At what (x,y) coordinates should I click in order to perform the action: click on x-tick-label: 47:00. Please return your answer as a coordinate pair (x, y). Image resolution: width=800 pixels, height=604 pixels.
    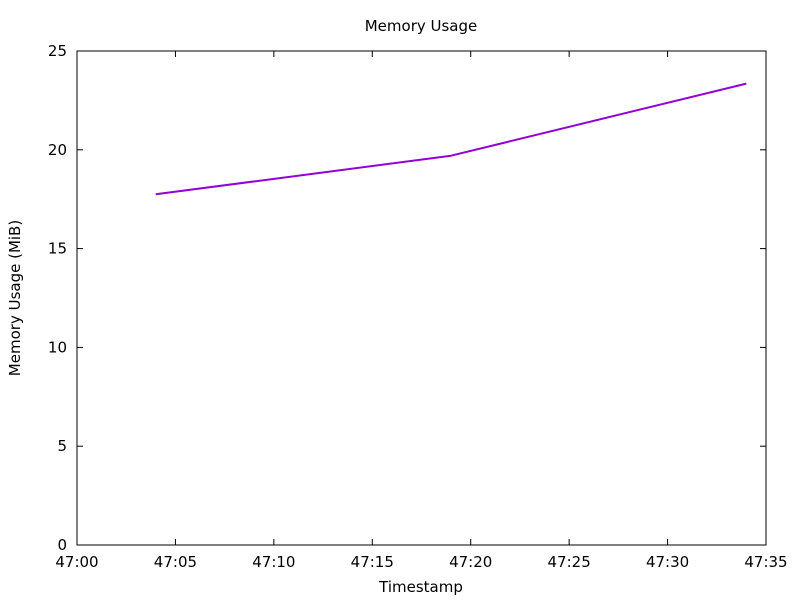
    Looking at the image, I should click on (76, 562).